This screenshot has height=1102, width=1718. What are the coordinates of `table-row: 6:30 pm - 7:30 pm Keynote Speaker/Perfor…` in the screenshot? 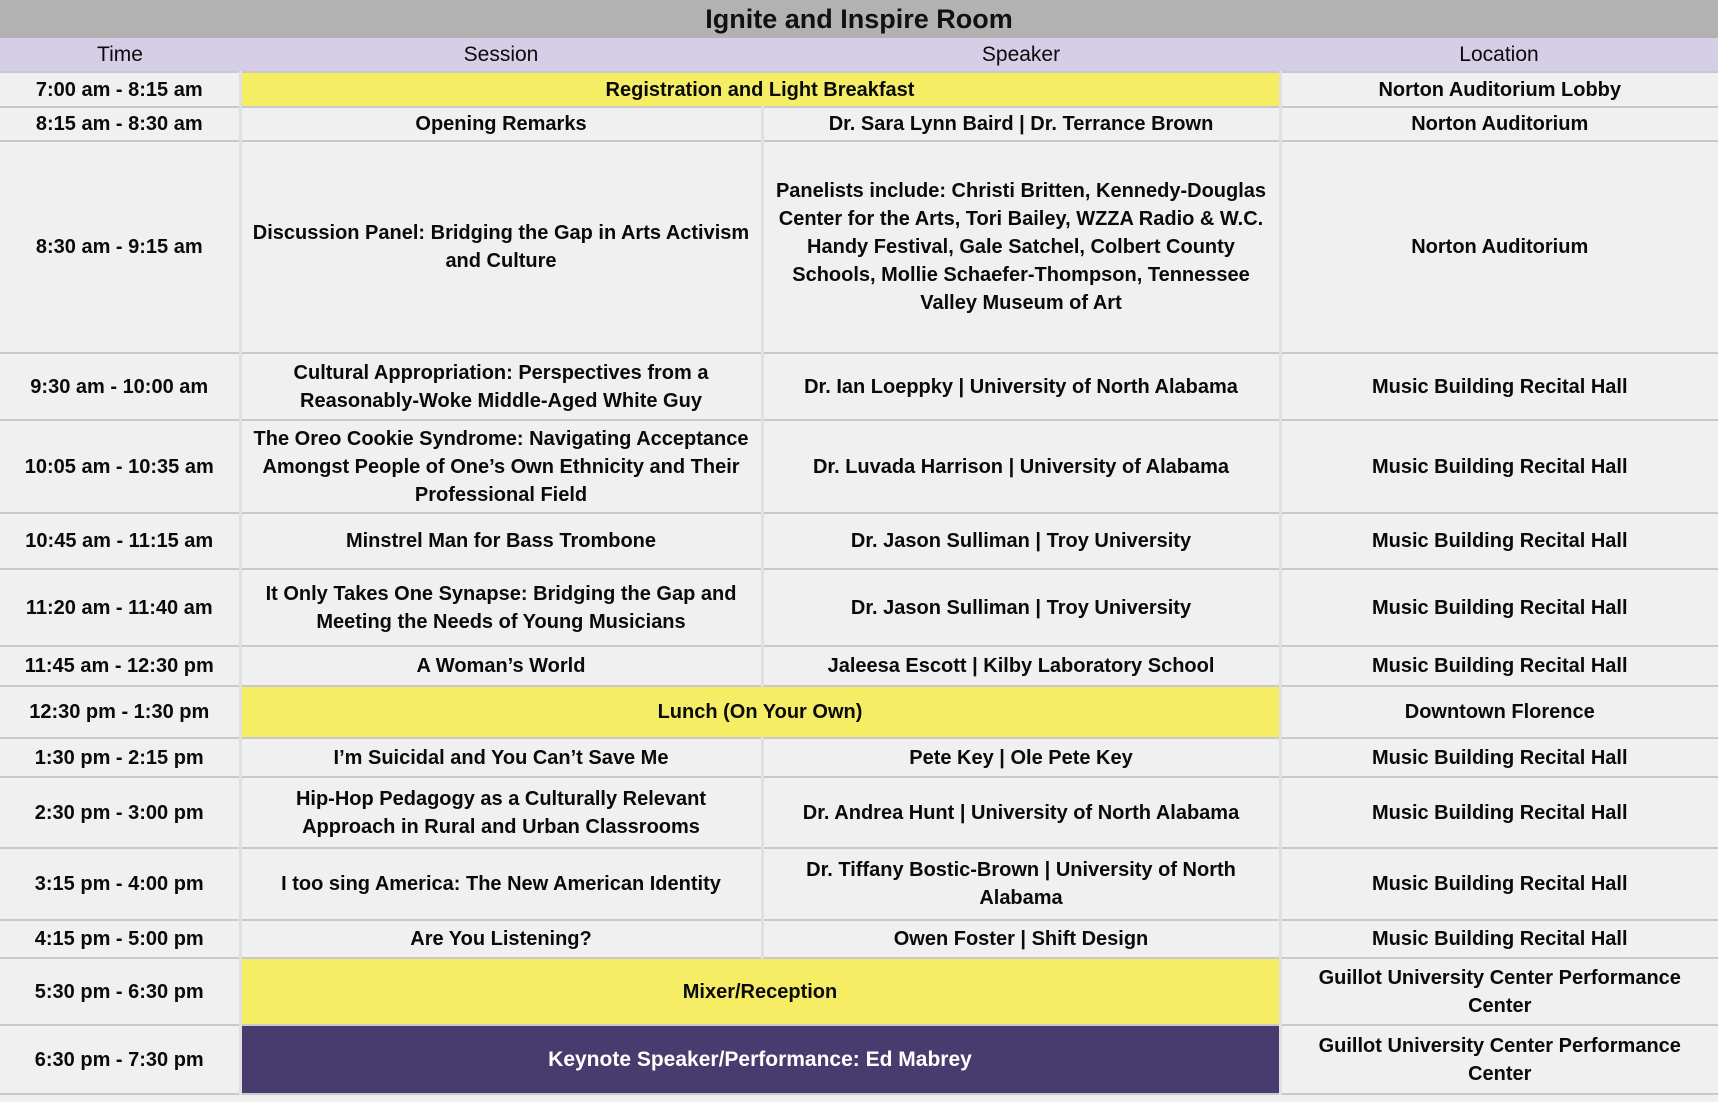 It's located at (859, 1059).